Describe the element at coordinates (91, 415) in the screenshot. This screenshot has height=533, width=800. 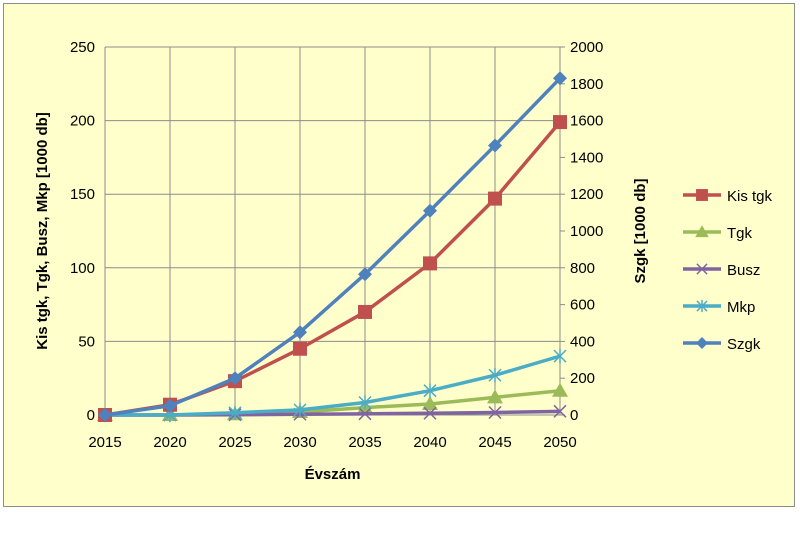
I see `y-tick-label: 0` at that location.